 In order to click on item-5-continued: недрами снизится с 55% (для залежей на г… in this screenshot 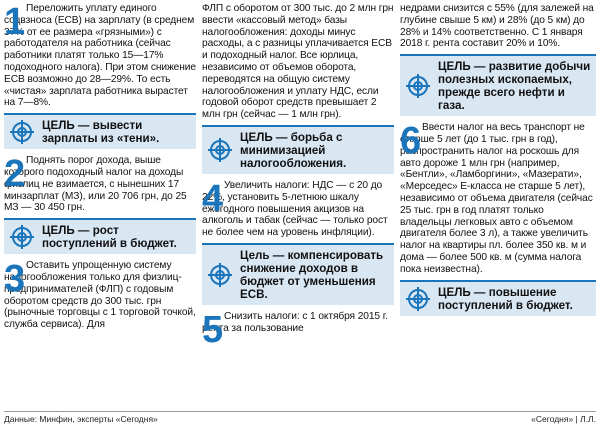, I will do `click(498, 26)`.